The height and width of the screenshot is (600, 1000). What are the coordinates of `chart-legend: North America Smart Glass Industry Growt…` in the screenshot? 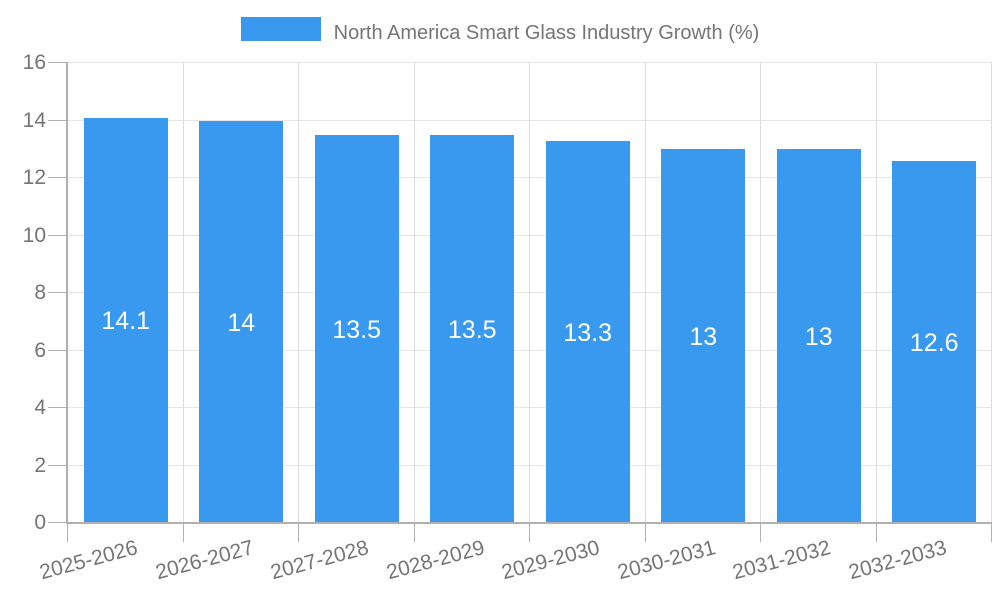 It's located at (500, 31).